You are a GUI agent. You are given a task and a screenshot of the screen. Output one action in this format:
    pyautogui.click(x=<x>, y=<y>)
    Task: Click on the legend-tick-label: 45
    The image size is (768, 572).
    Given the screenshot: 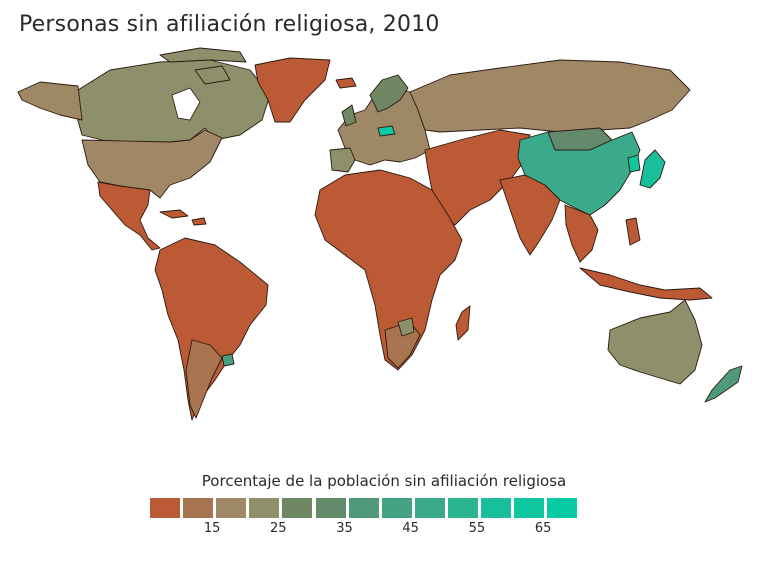 What is the action you would take?
    pyautogui.click(x=410, y=528)
    